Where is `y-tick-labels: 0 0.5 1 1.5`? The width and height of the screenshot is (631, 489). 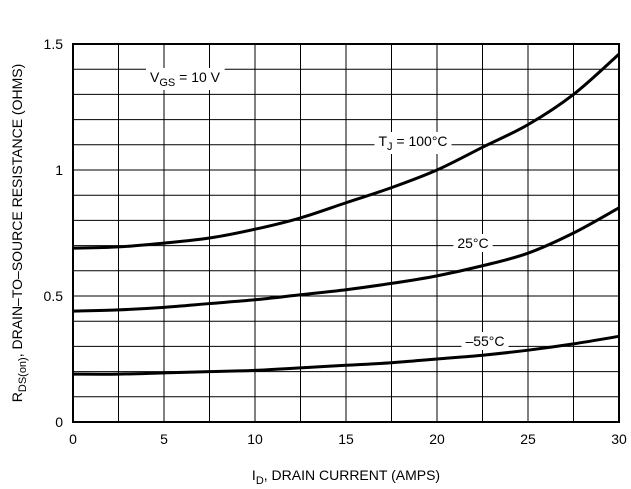 y-tick-labels: 0 0.5 1 1.5 is located at coordinates (54, 233).